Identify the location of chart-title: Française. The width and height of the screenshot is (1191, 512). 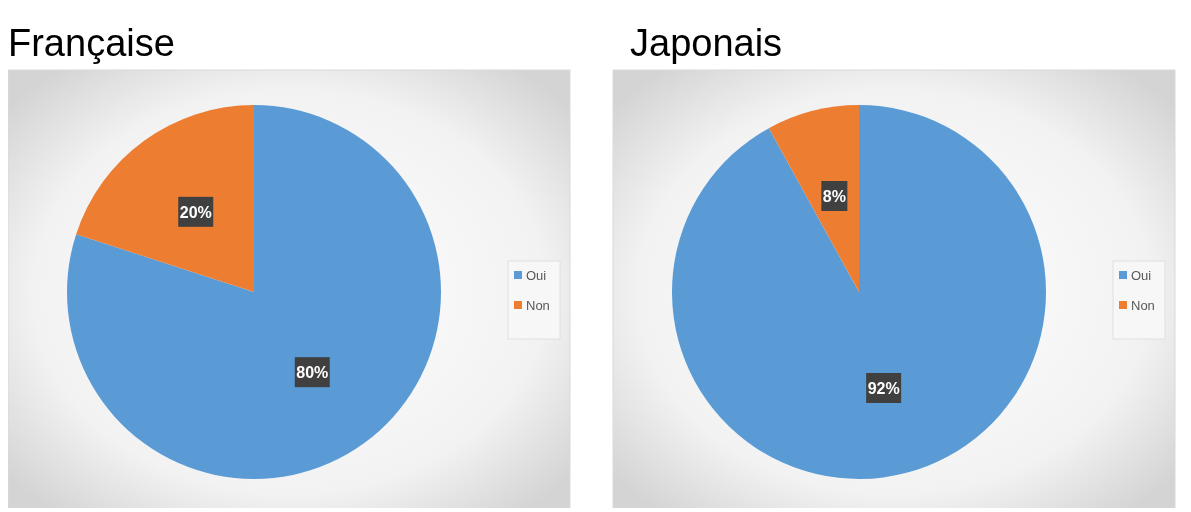
(91, 43).